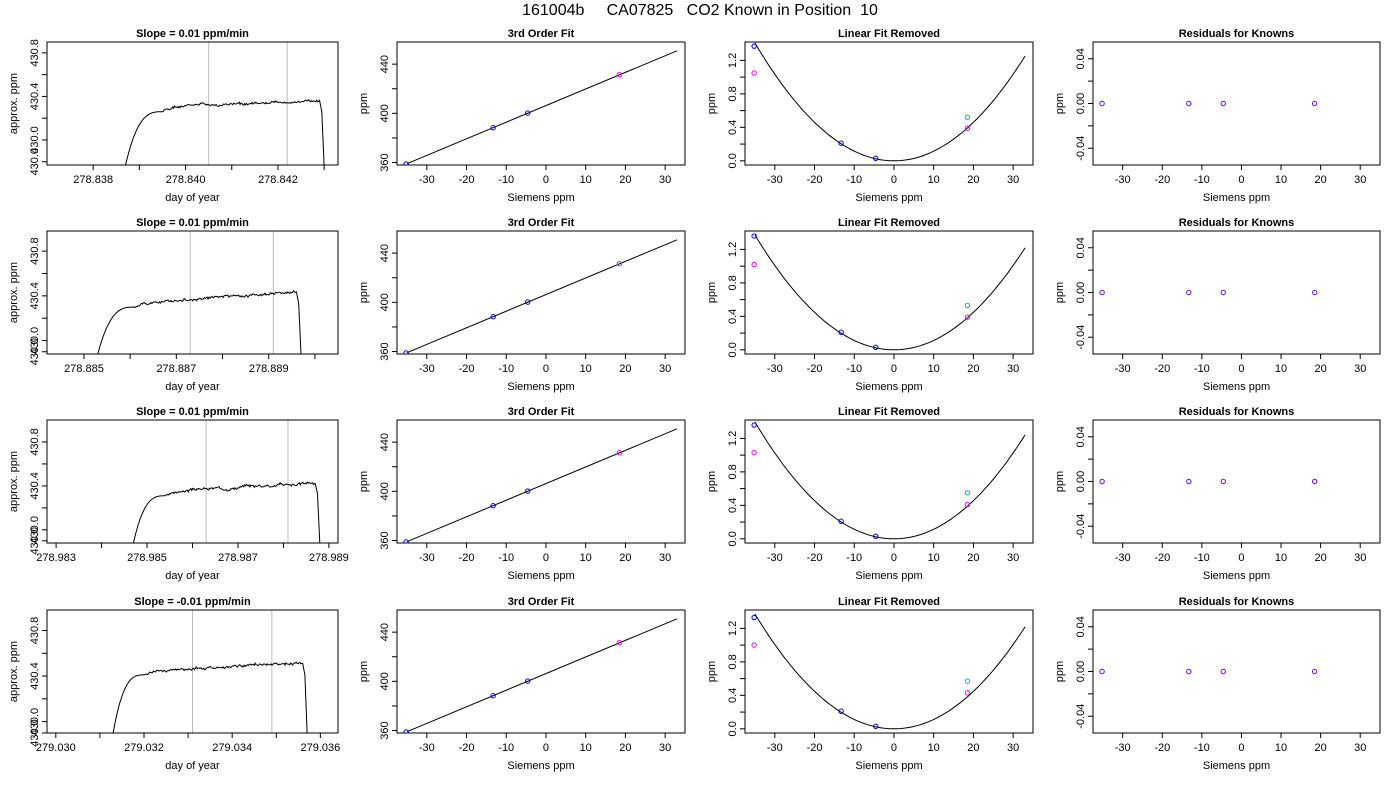  I want to click on y-tick-label: 360, so click(385, 540).